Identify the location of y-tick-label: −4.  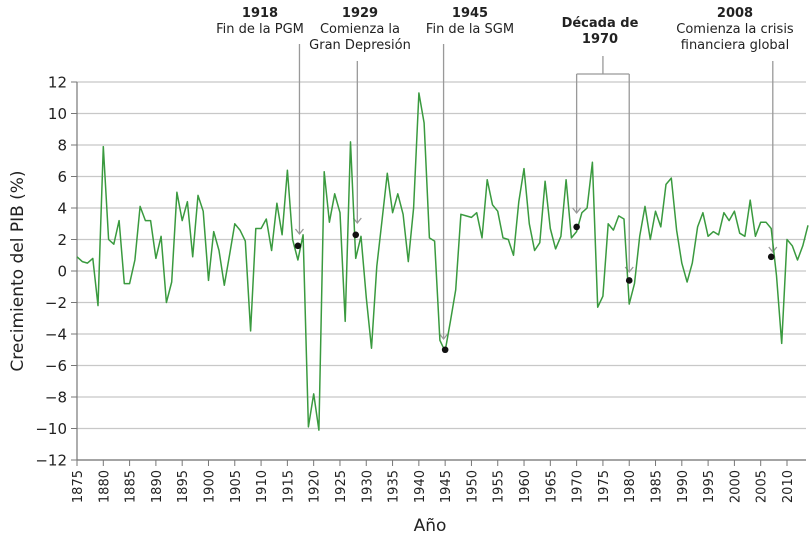
(56, 335).